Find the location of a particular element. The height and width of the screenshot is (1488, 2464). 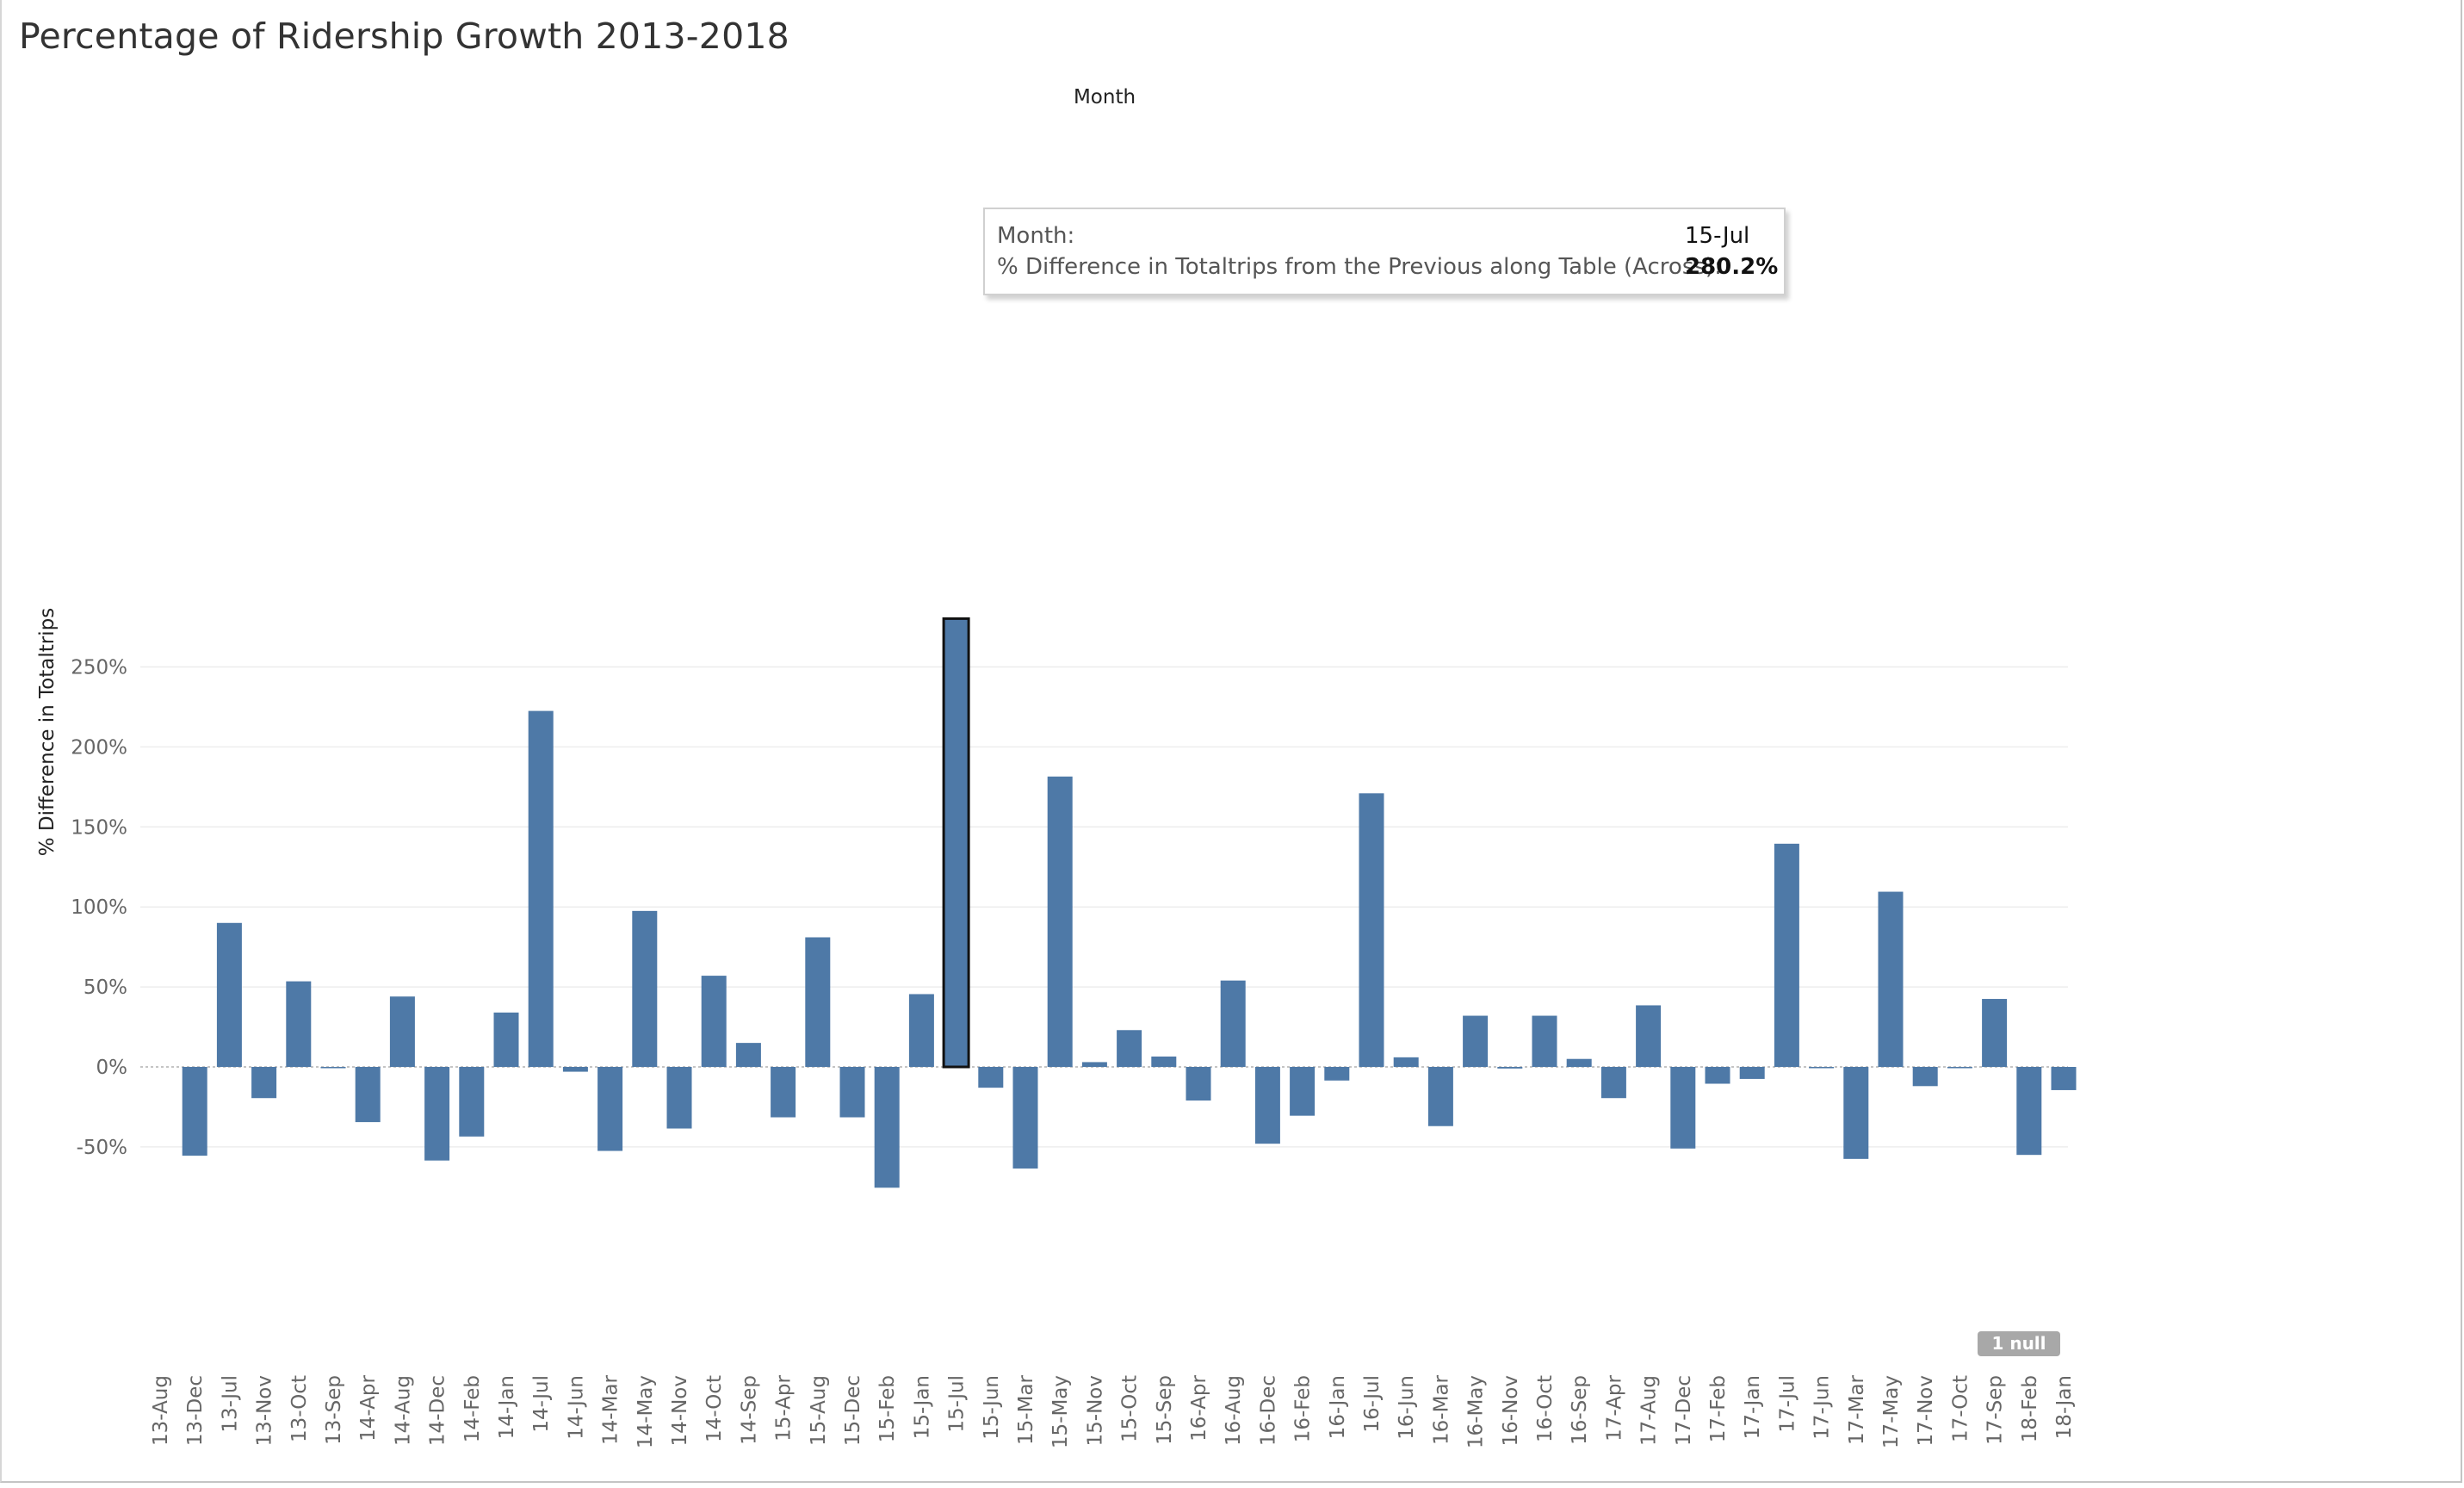

y-axis-title: % Difference in Totaltrips is located at coordinates (47, 733).